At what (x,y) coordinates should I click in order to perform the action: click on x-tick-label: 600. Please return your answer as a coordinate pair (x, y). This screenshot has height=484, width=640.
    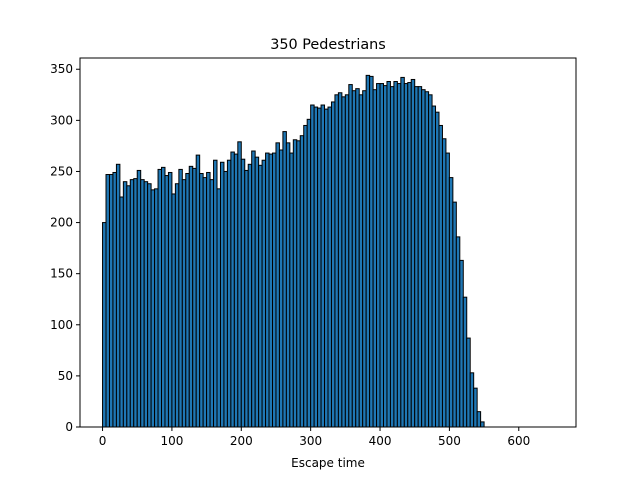
    Looking at the image, I should click on (518, 441).